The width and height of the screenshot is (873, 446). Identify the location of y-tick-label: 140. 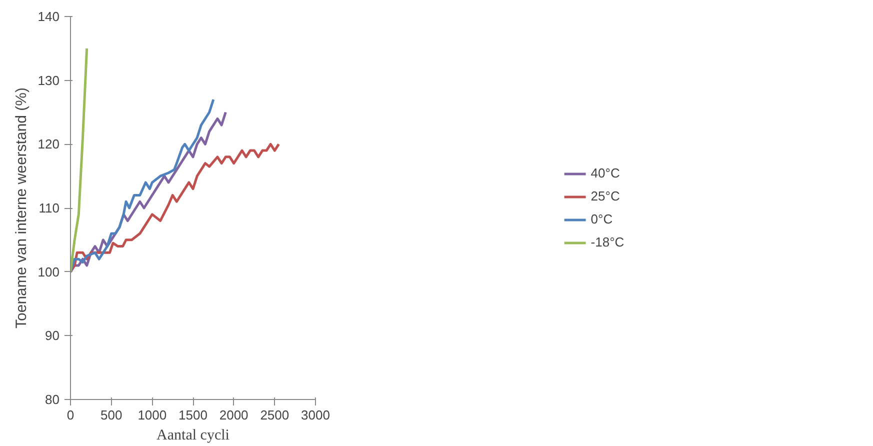
(49, 16).